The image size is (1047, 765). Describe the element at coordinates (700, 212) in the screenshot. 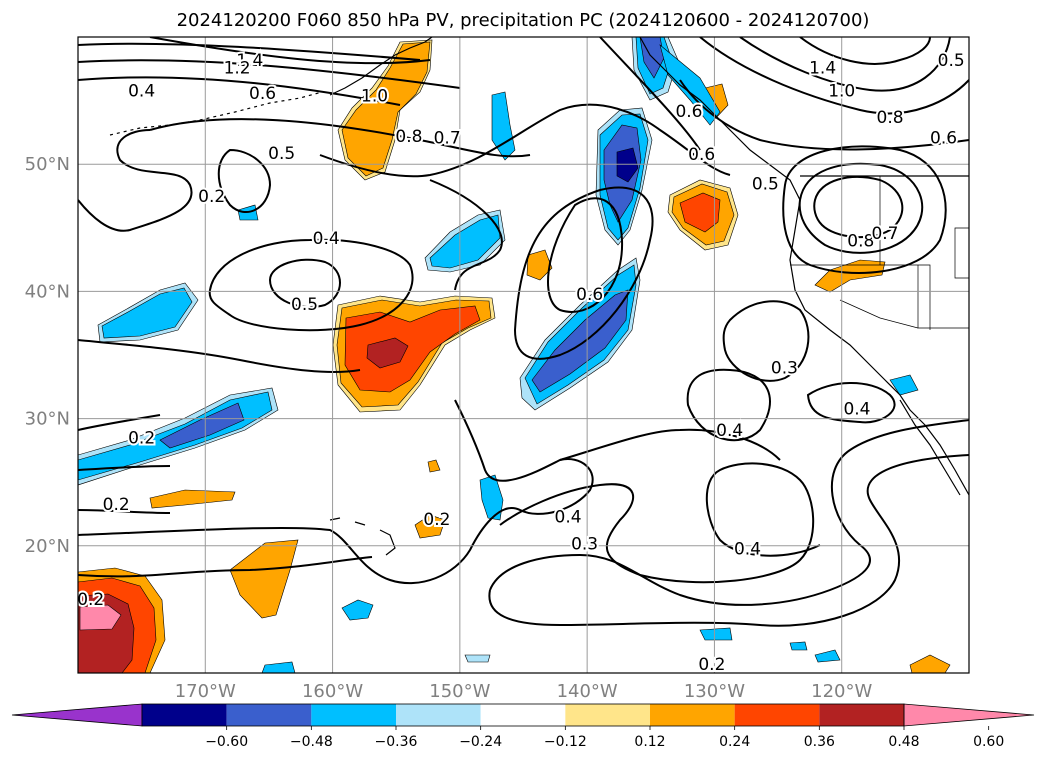

I see `shade-ne-red` at that location.